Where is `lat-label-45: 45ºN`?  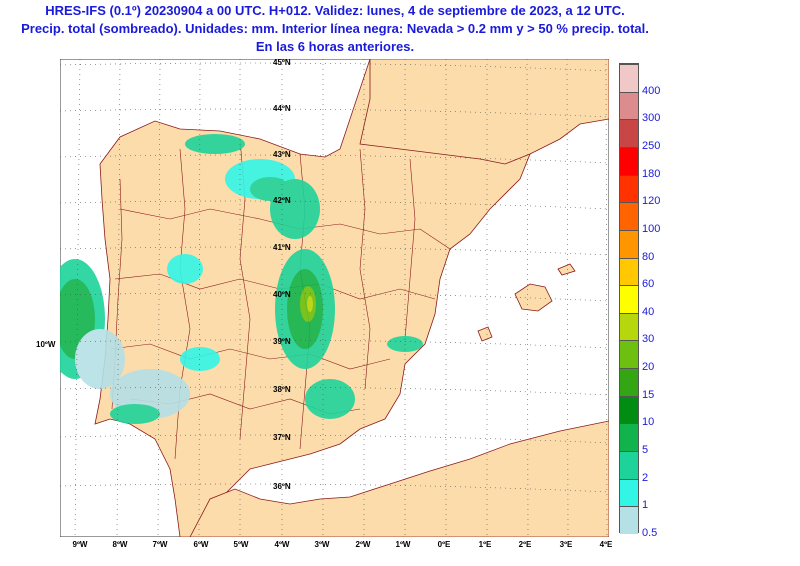 lat-label-45: 45ºN is located at coordinates (282, 62).